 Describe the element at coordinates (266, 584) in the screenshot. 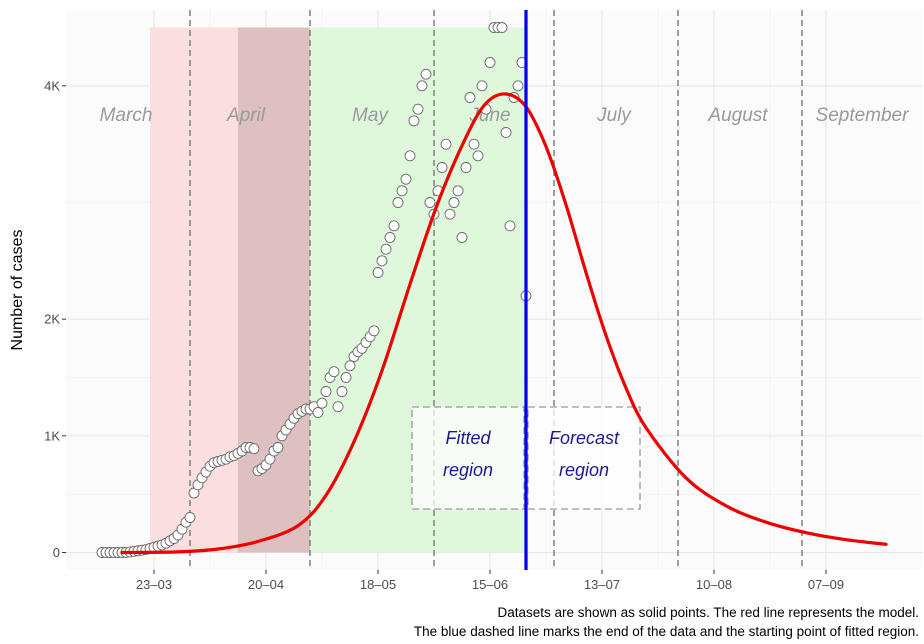

I see `x-tick-label: 20–04` at that location.